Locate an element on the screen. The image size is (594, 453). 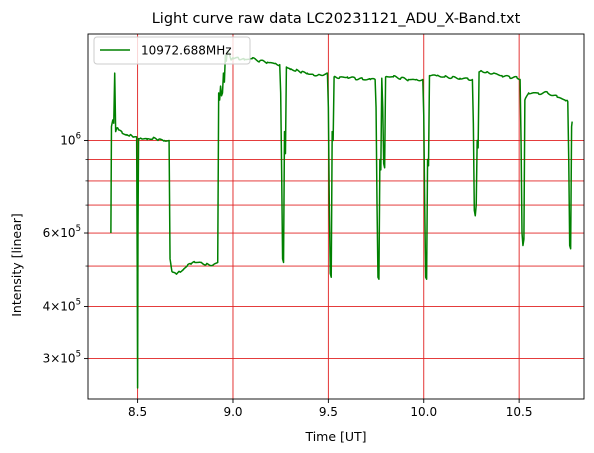
y-axis-label: Intensity [linear] is located at coordinates (16, 265).